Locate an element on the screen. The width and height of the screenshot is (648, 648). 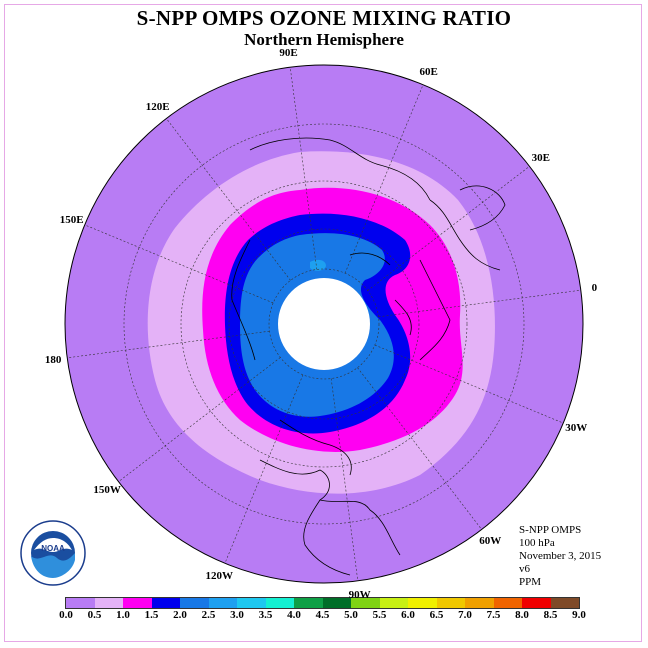
colorbar-tick-label: 8.0 is located at coordinates (522, 615).